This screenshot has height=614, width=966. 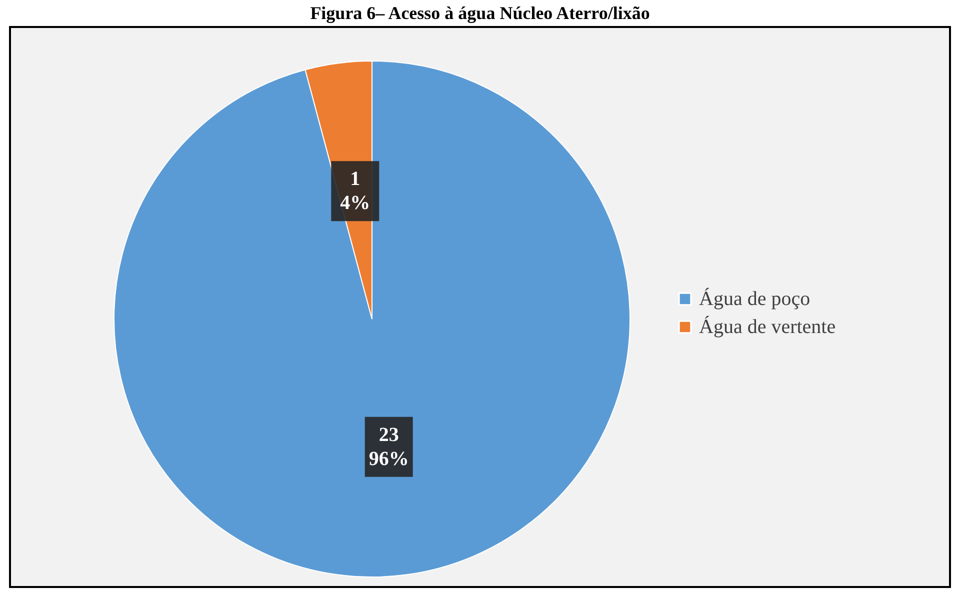 What do you see at coordinates (767, 326) in the screenshot?
I see `legend-label: Água de vertente` at bounding box center [767, 326].